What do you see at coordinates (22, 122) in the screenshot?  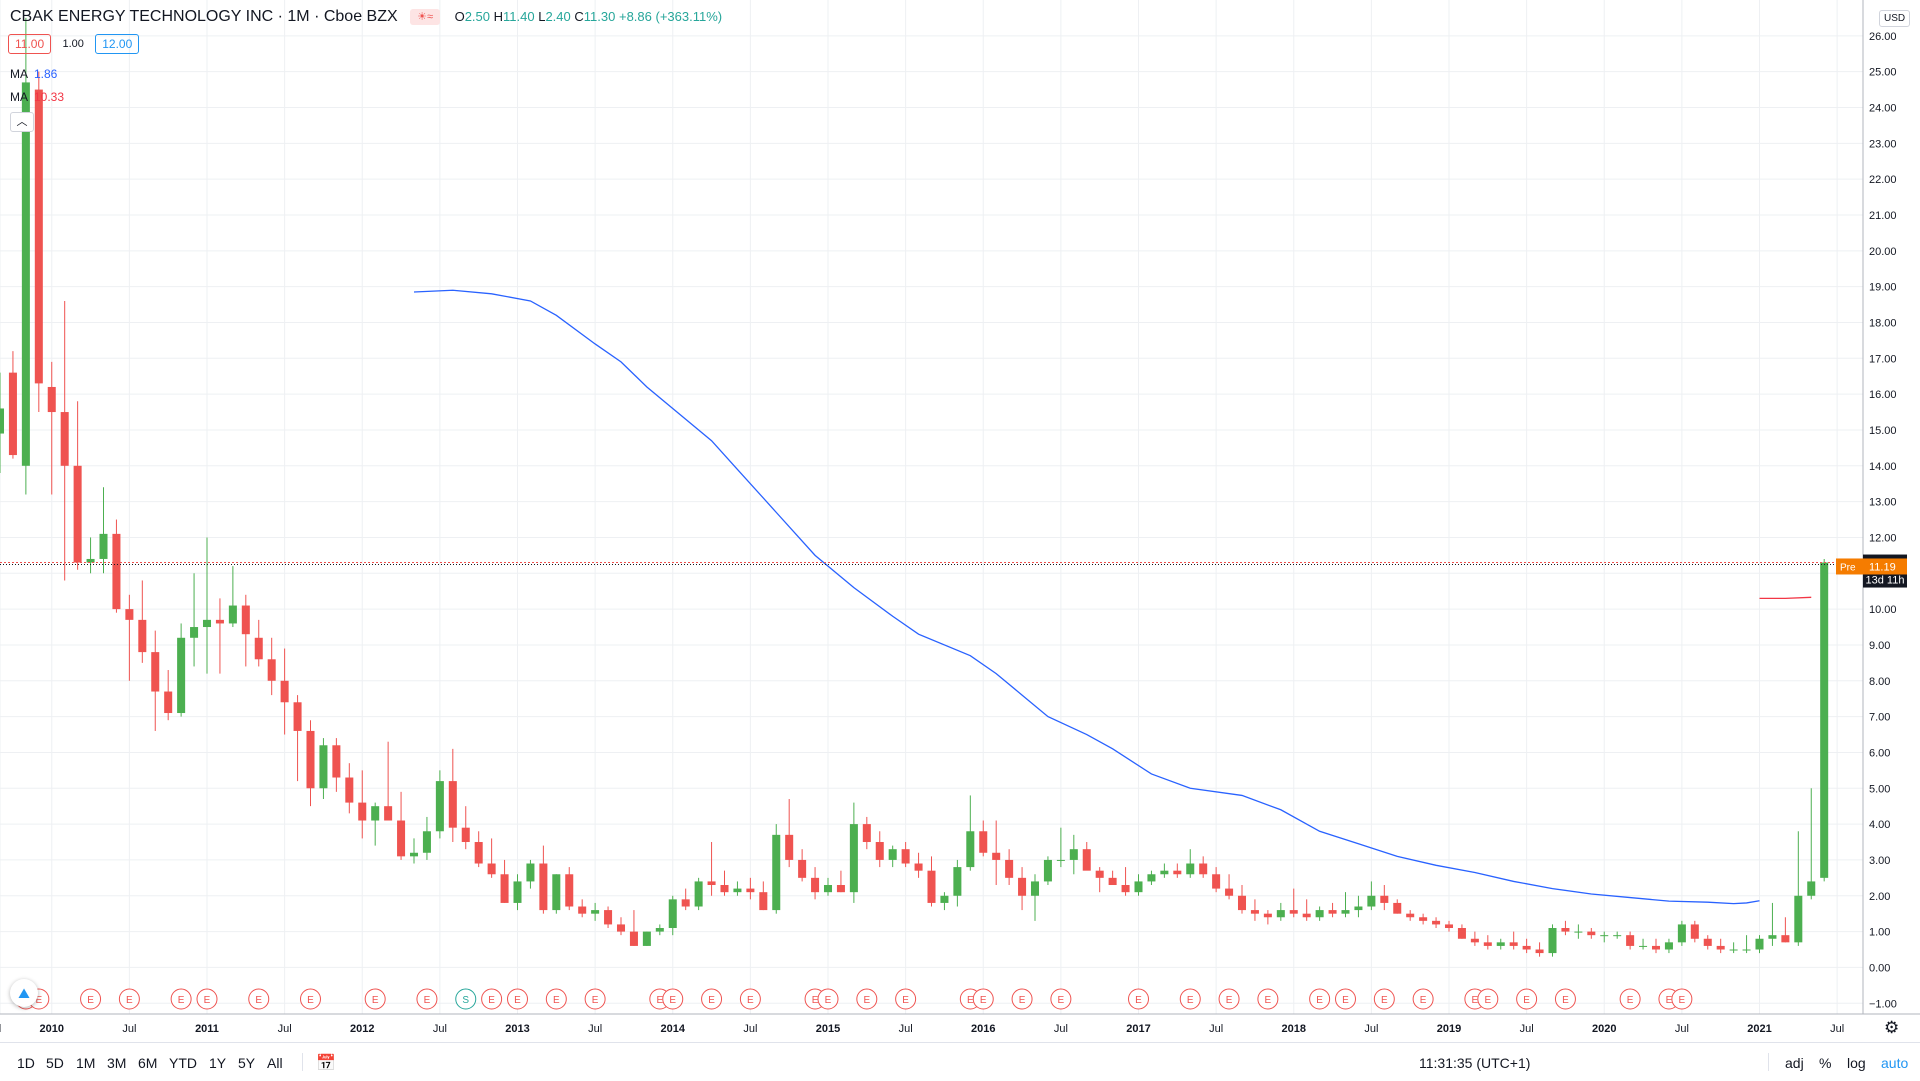 I see `collapse-legend-button: ︿` at bounding box center [22, 122].